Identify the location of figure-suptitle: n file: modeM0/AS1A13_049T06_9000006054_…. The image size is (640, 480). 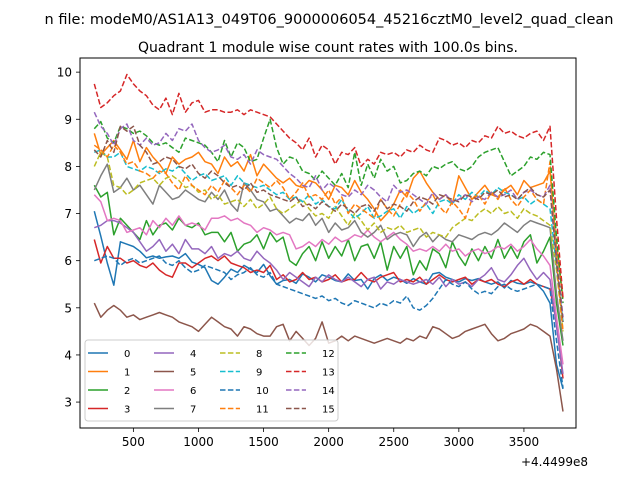
(329, 20).